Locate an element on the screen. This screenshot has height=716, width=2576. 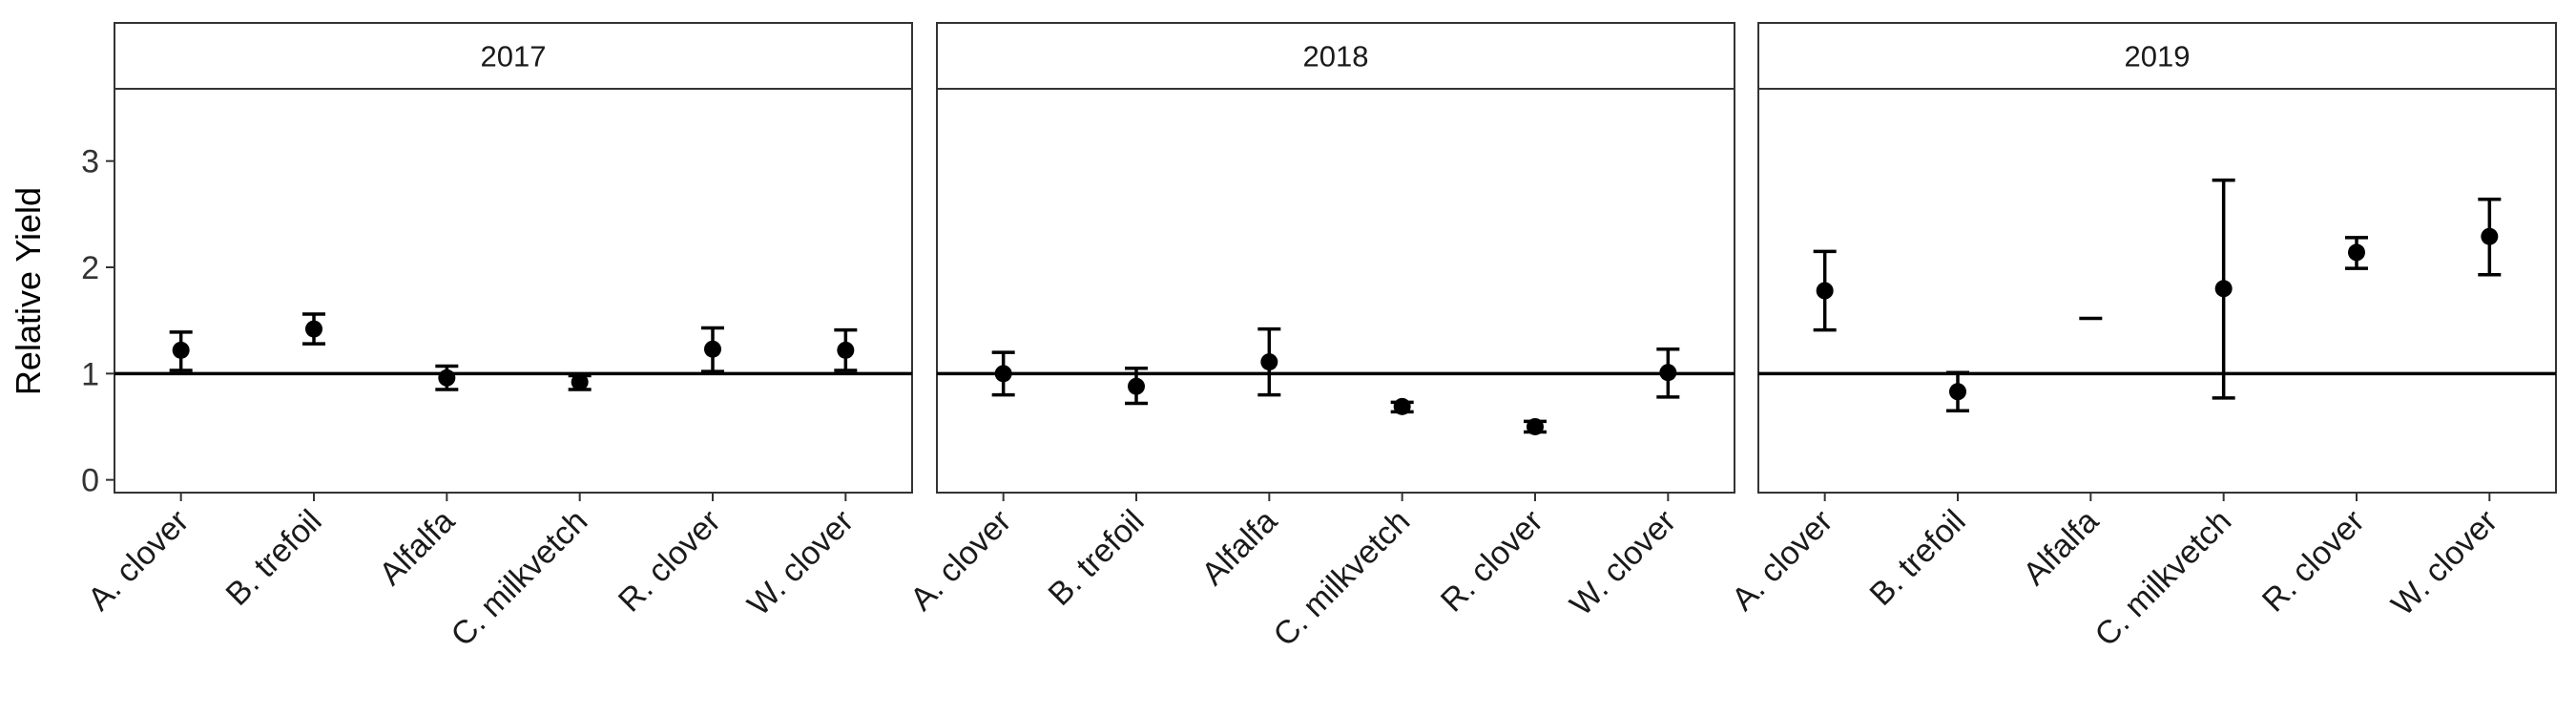
facet-strip-label: 2019 is located at coordinates (2158, 57).